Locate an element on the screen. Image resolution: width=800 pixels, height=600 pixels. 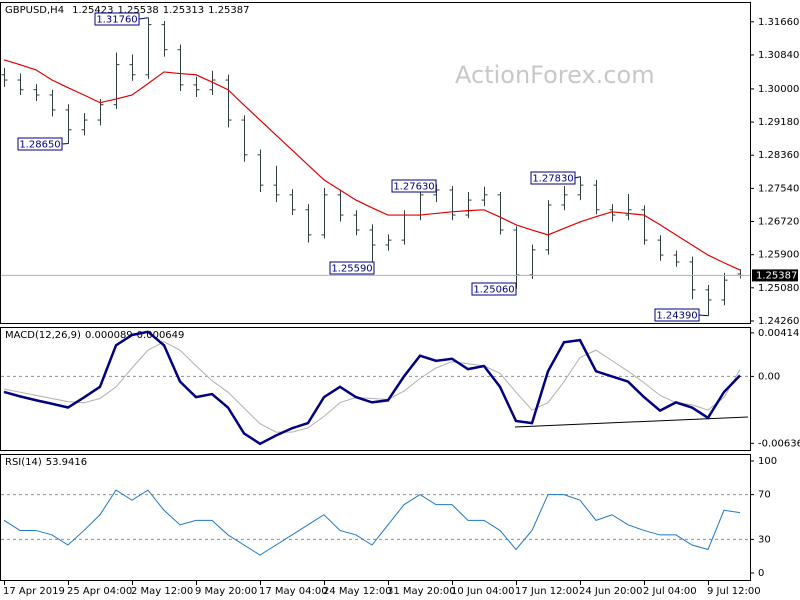
y-tick-label: 70 is located at coordinates (764, 495).